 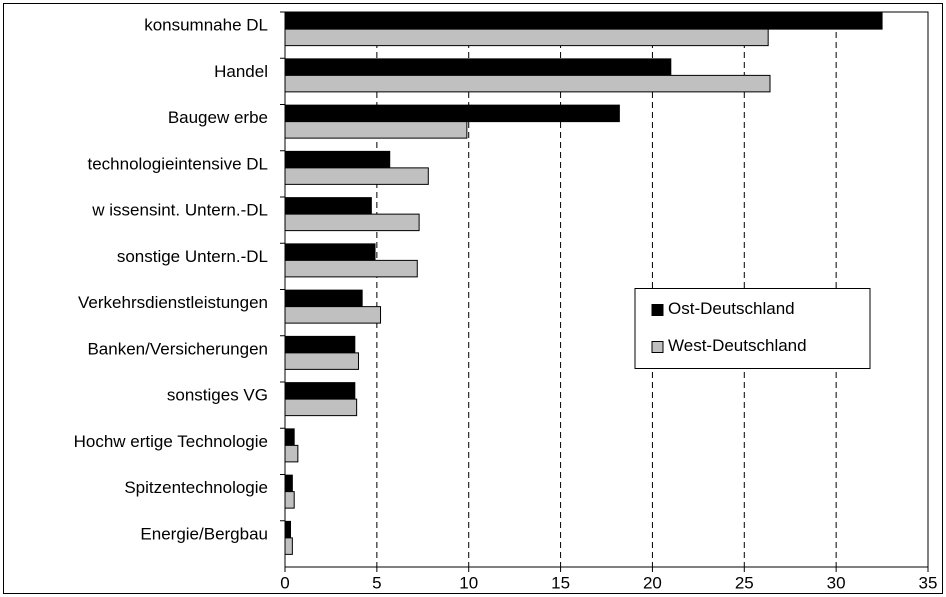 I want to click on y-tick-label: sonstige Untern.-DL, so click(x=192, y=256).